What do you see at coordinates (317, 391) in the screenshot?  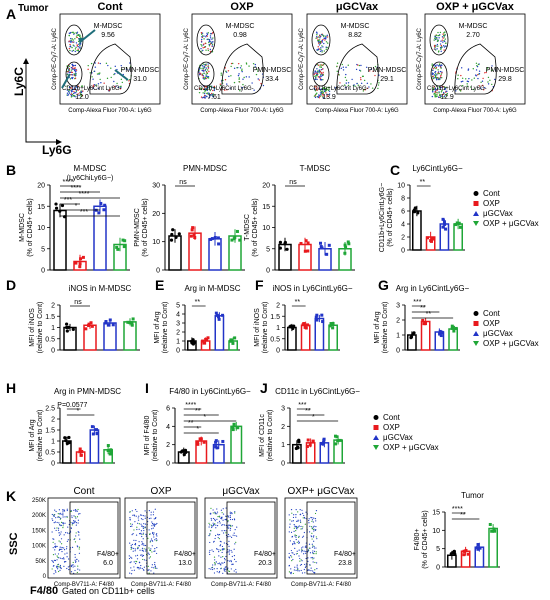 I see `chart-title: CD11c in Ly6CintLy6G−` at bounding box center [317, 391].